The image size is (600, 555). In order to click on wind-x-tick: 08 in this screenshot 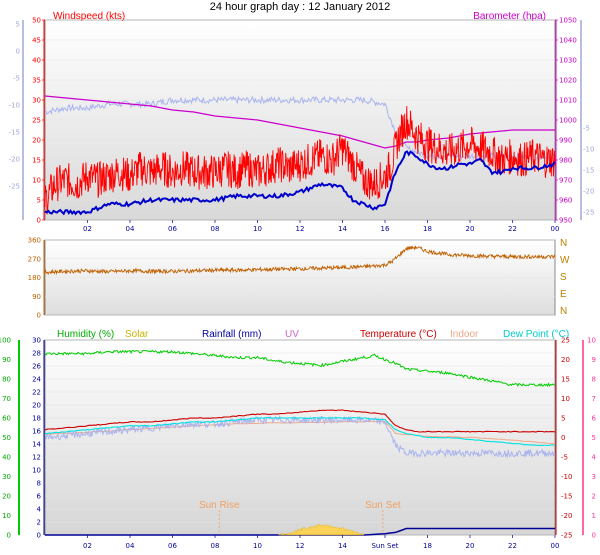, I will do `click(215, 229)`.